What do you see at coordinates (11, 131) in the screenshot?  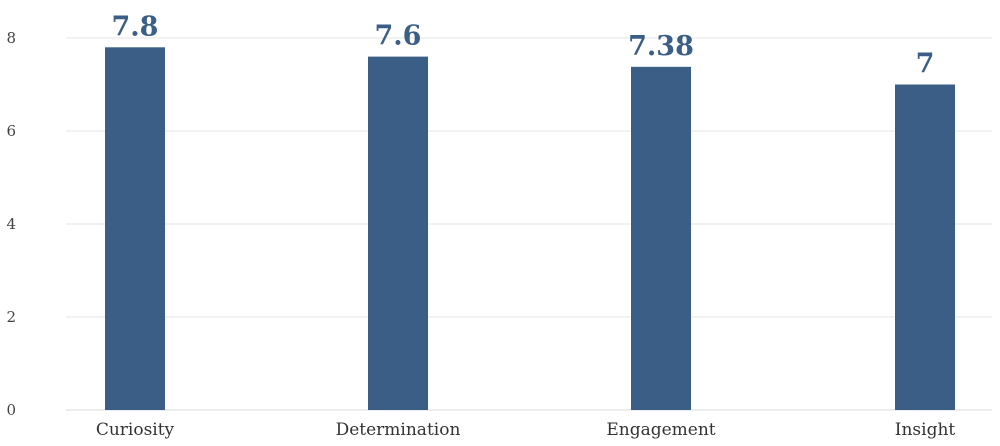 I see `y-tick-label: 6` at bounding box center [11, 131].